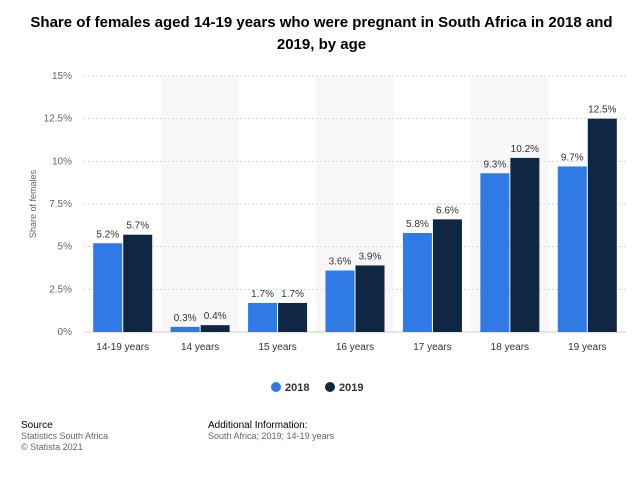 This screenshot has height=477, width=643. I want to click on y-axis-label: Share of females, so click(33, 203).